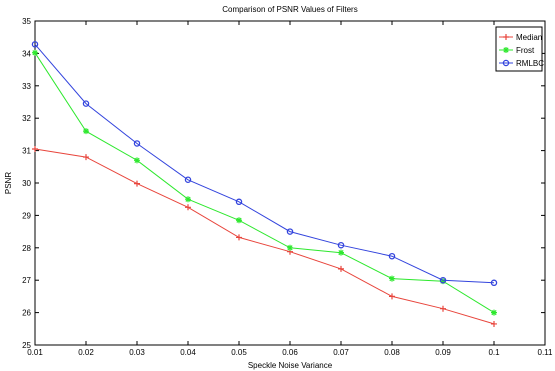 The width and height of the screenshot is (555, 371). Describe the element at coordinates (546, 352) in the screenshot. I see `x-tick-label: 0.11` at that location.